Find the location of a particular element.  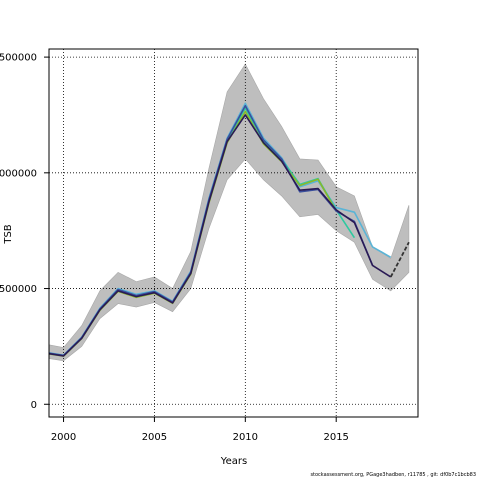

y-tick-label: 1500000 is located at coordinates (18, 58).